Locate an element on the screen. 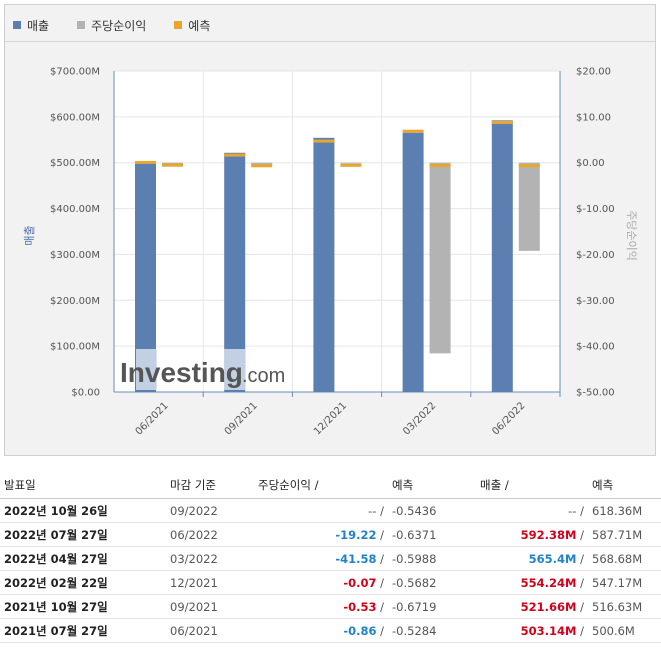 Image resolution: width=661 pixels, height=647 pixels. eps-actual-cell: -0.86 / is located at coordinates (321, 630).